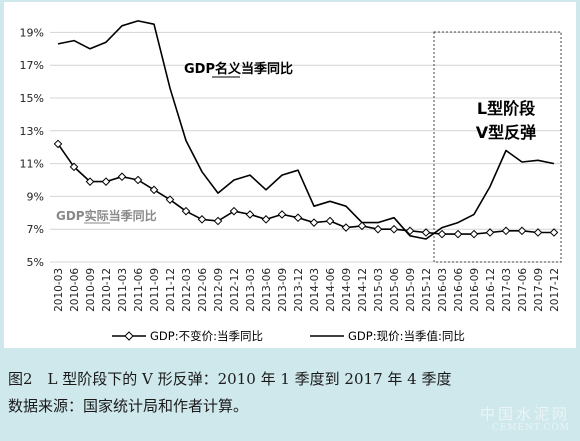 The image size is (580, 441). Describe the element at coordinates (251, 290) in the screenshot. I see `x-tick-label: 2013-03` at that location.